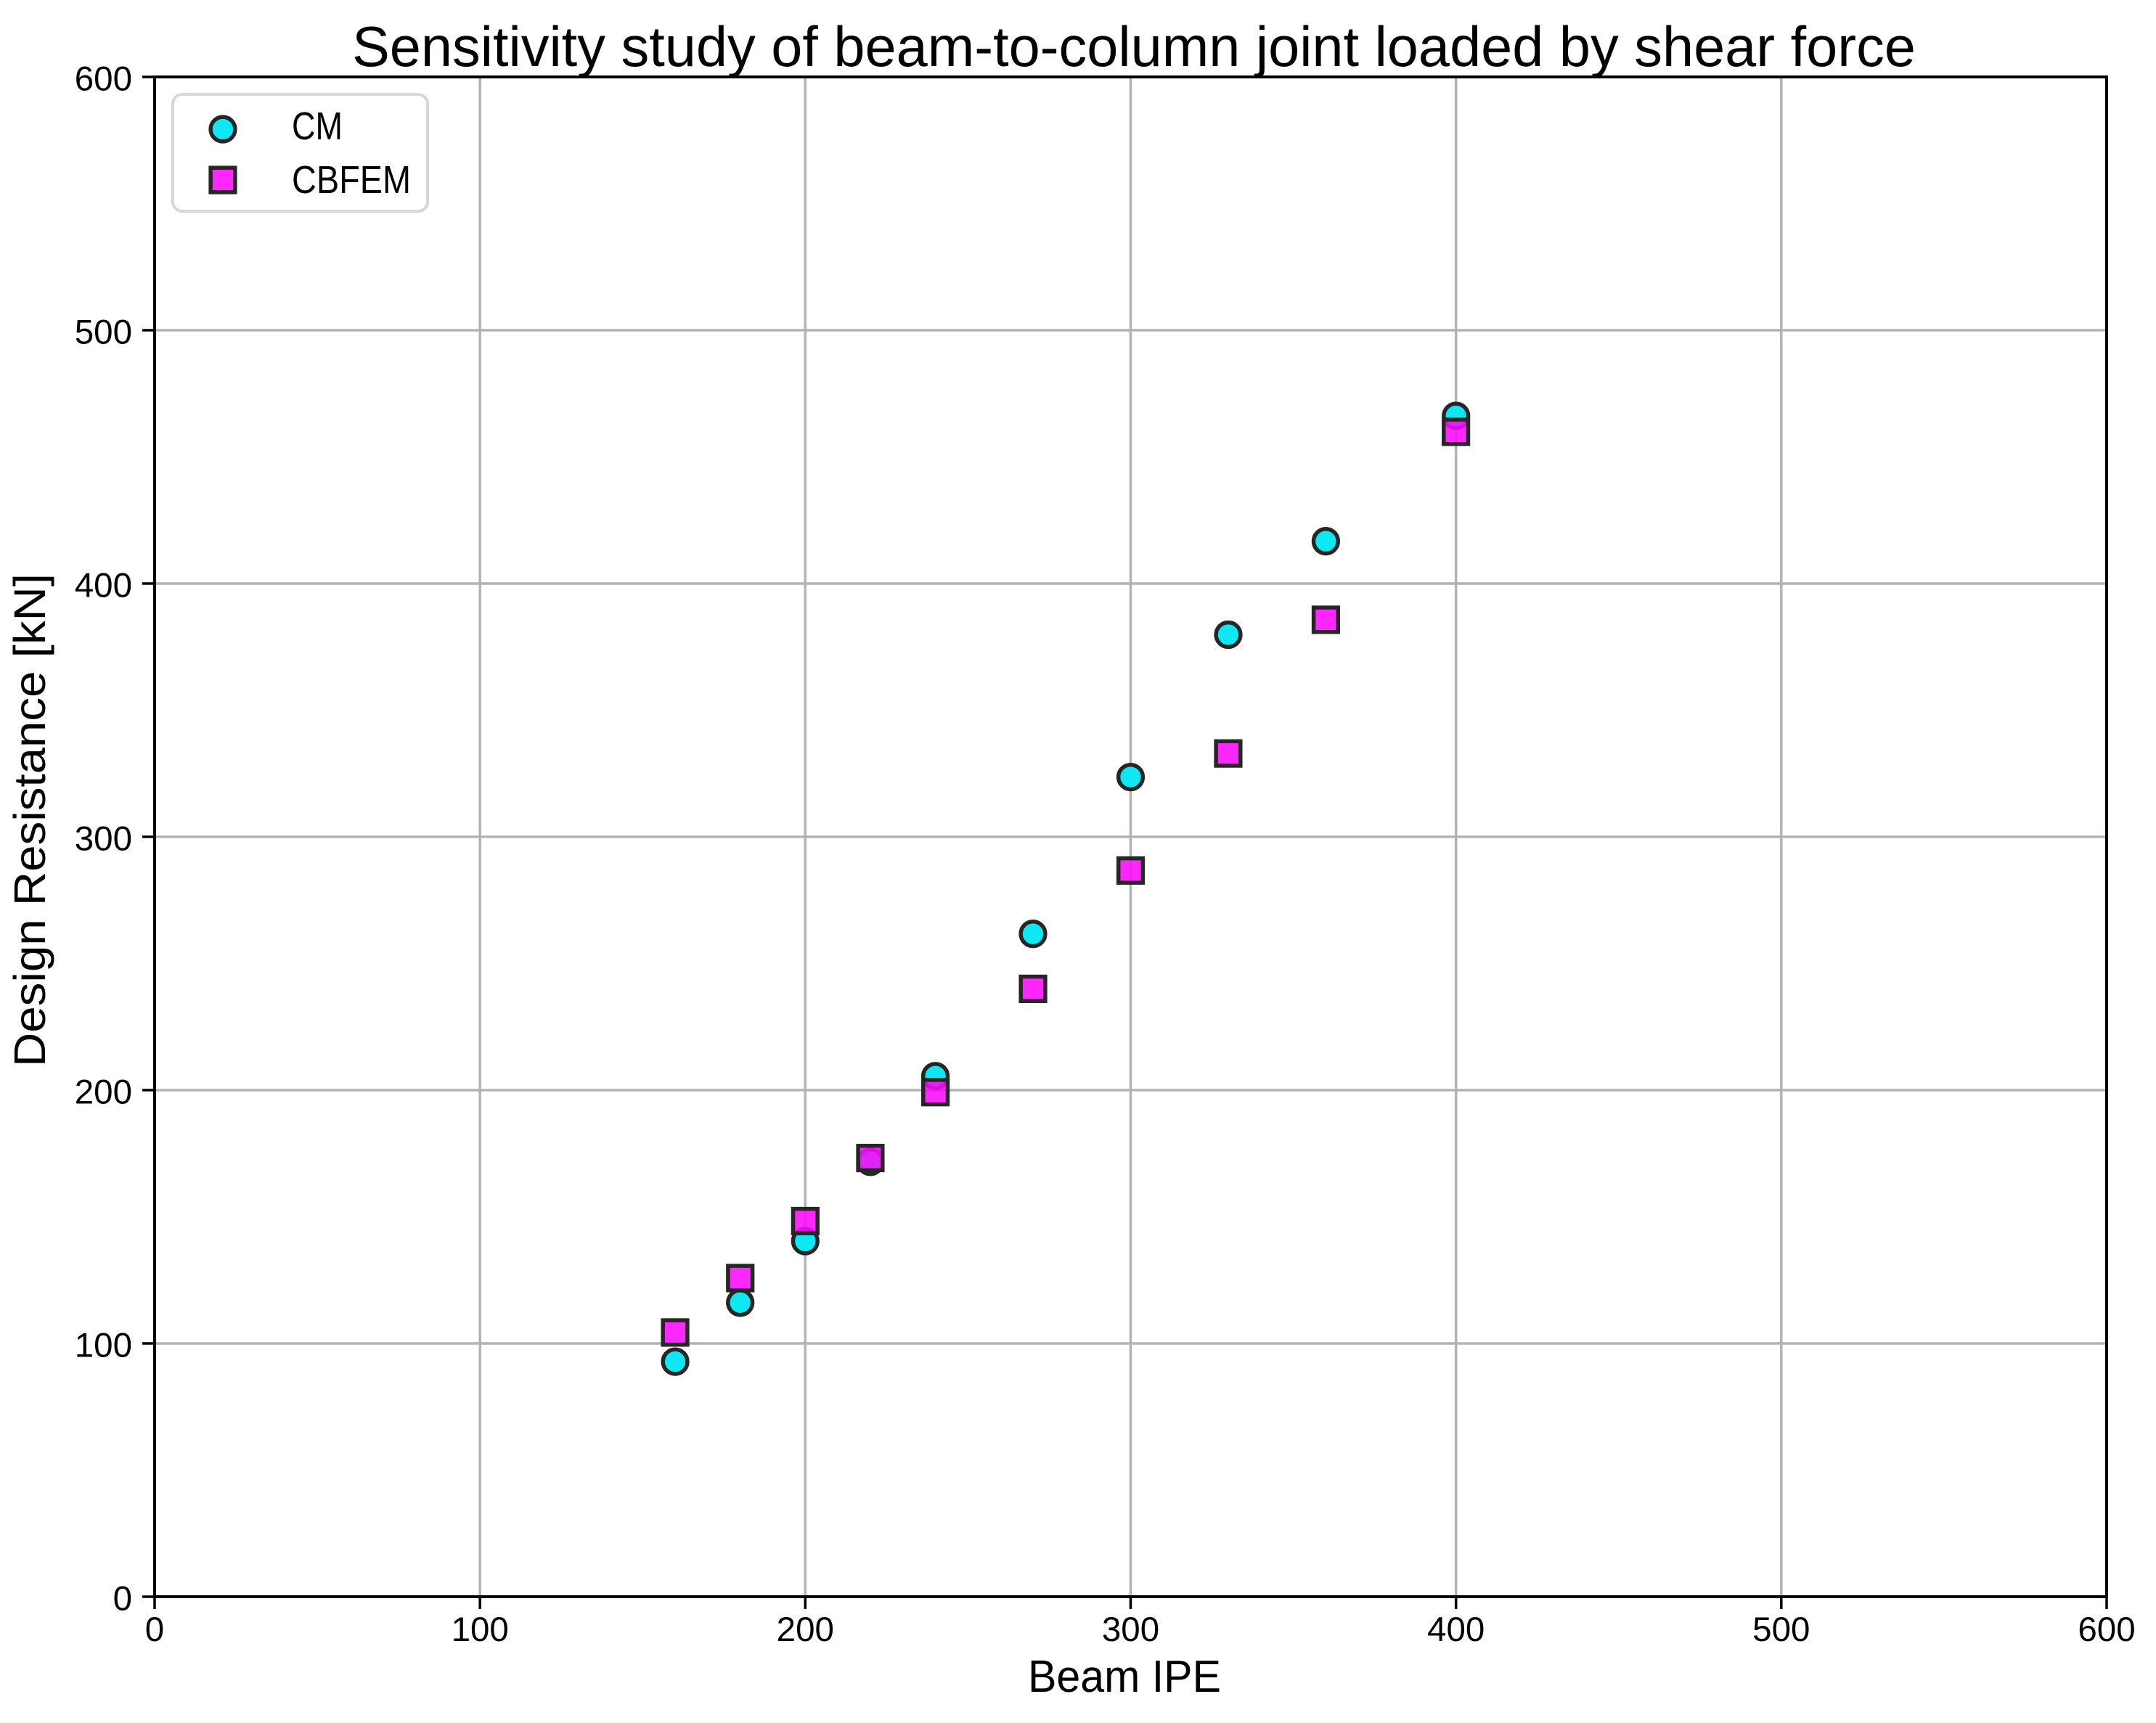  What do you see at coordinates (1125, 1677) in the screenshot?
I see `svg-text: Beam IPE` at bounding box center [1125, 1677].